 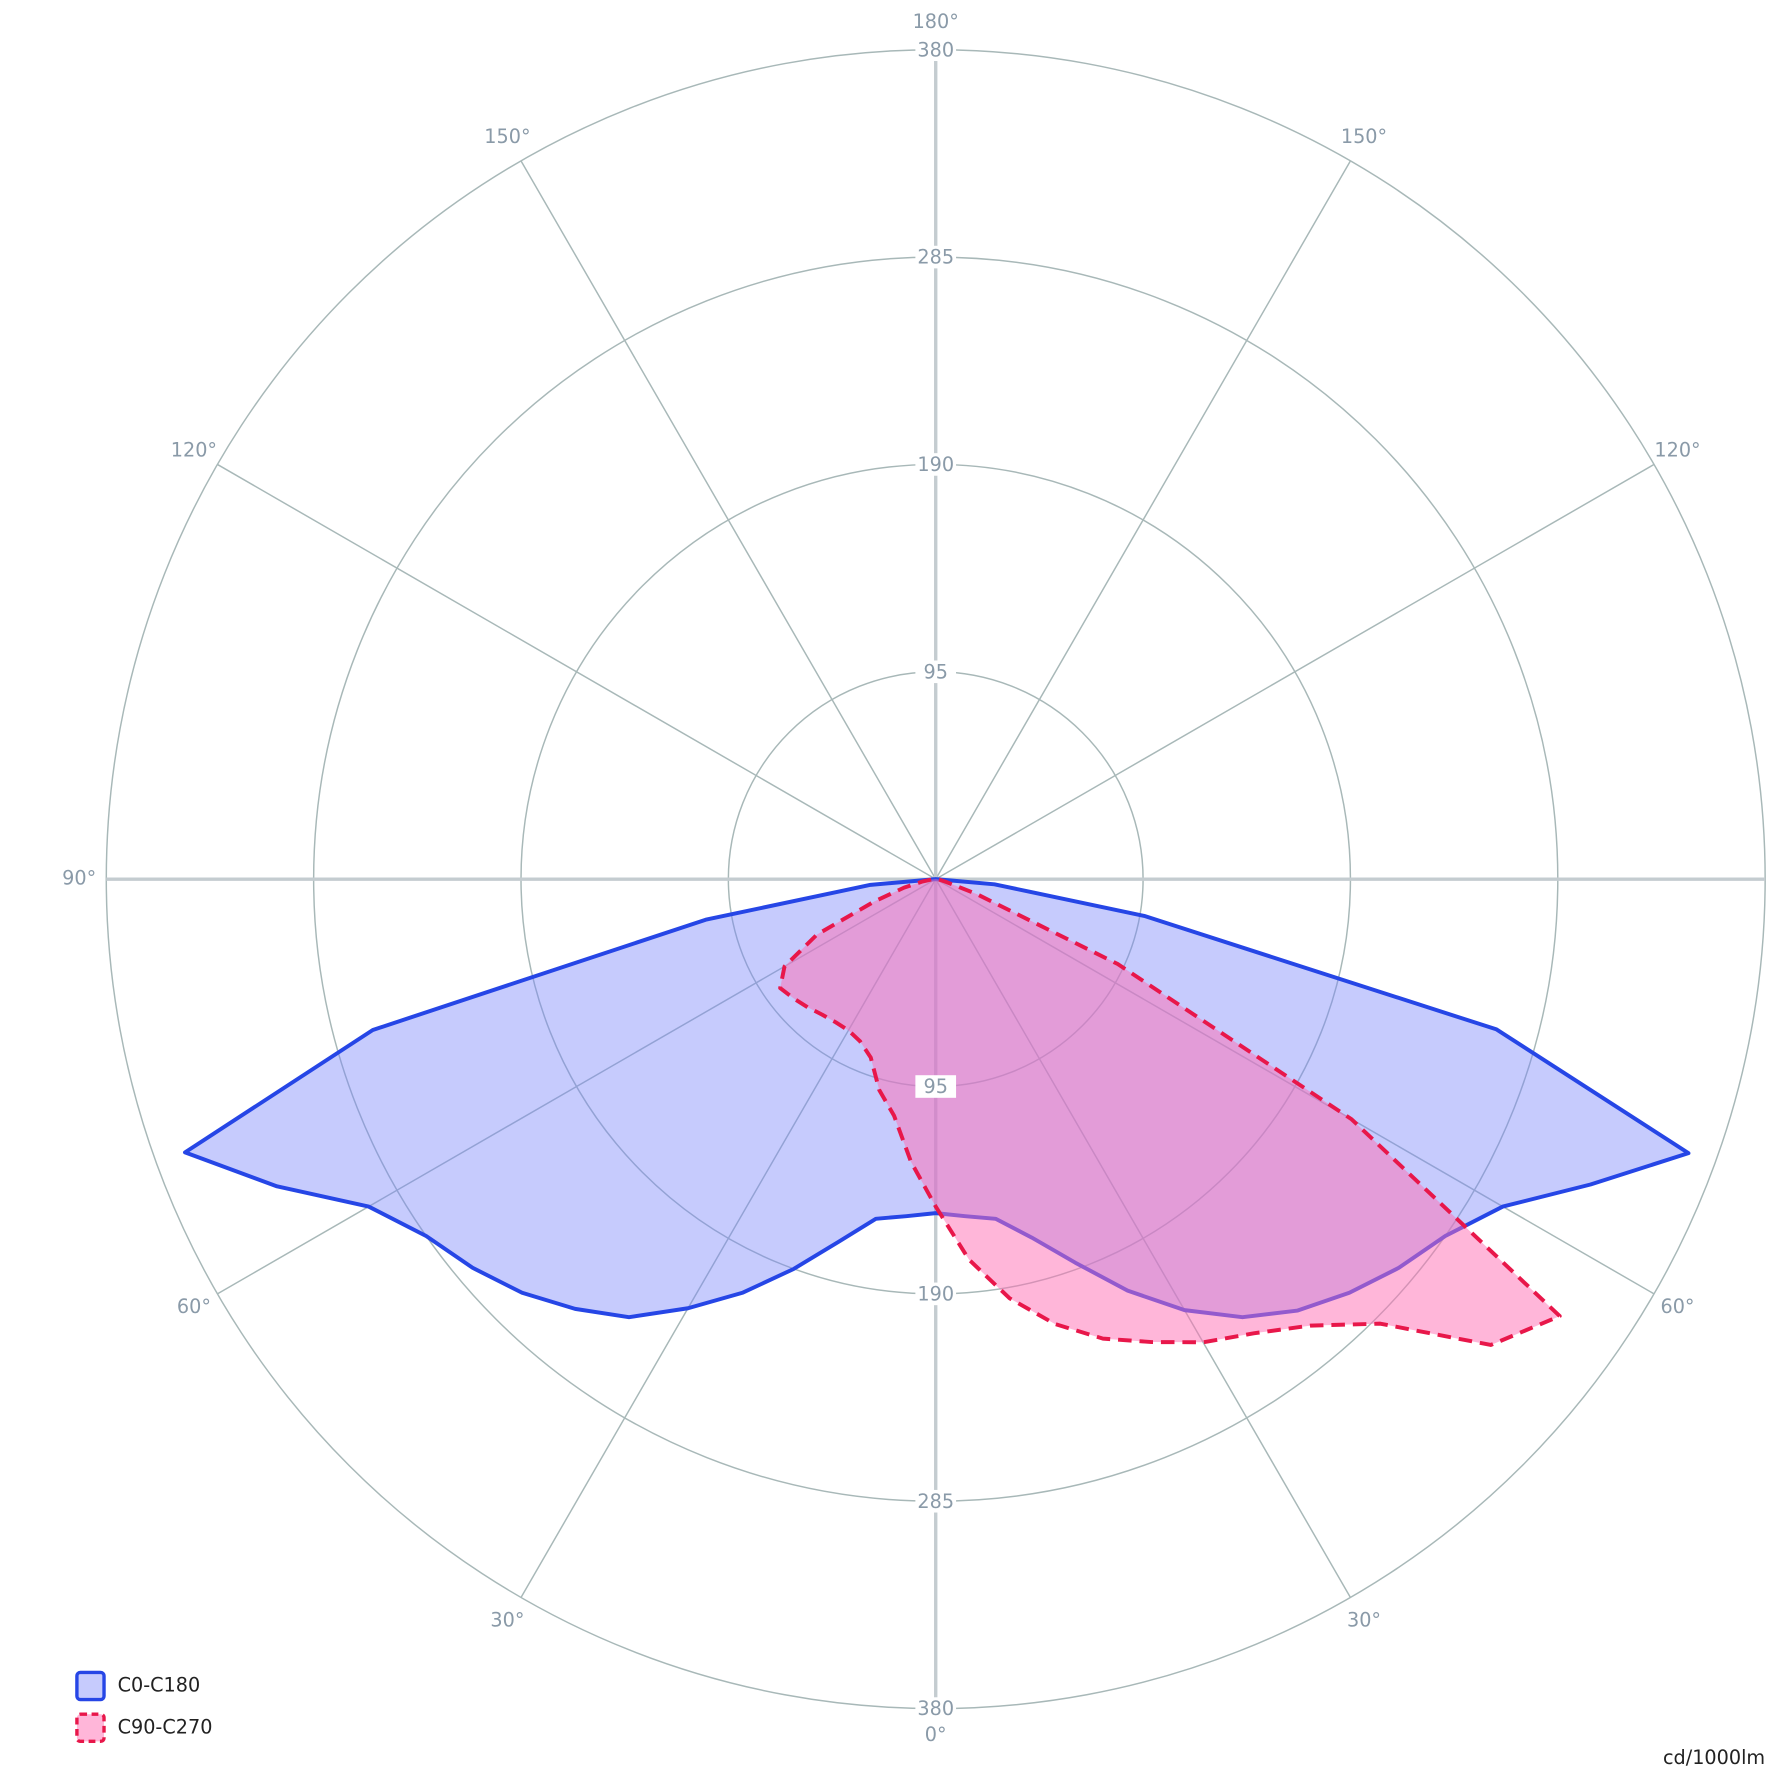 I want to click on legend-label: C90-C270, so click(x=165, y=1726).